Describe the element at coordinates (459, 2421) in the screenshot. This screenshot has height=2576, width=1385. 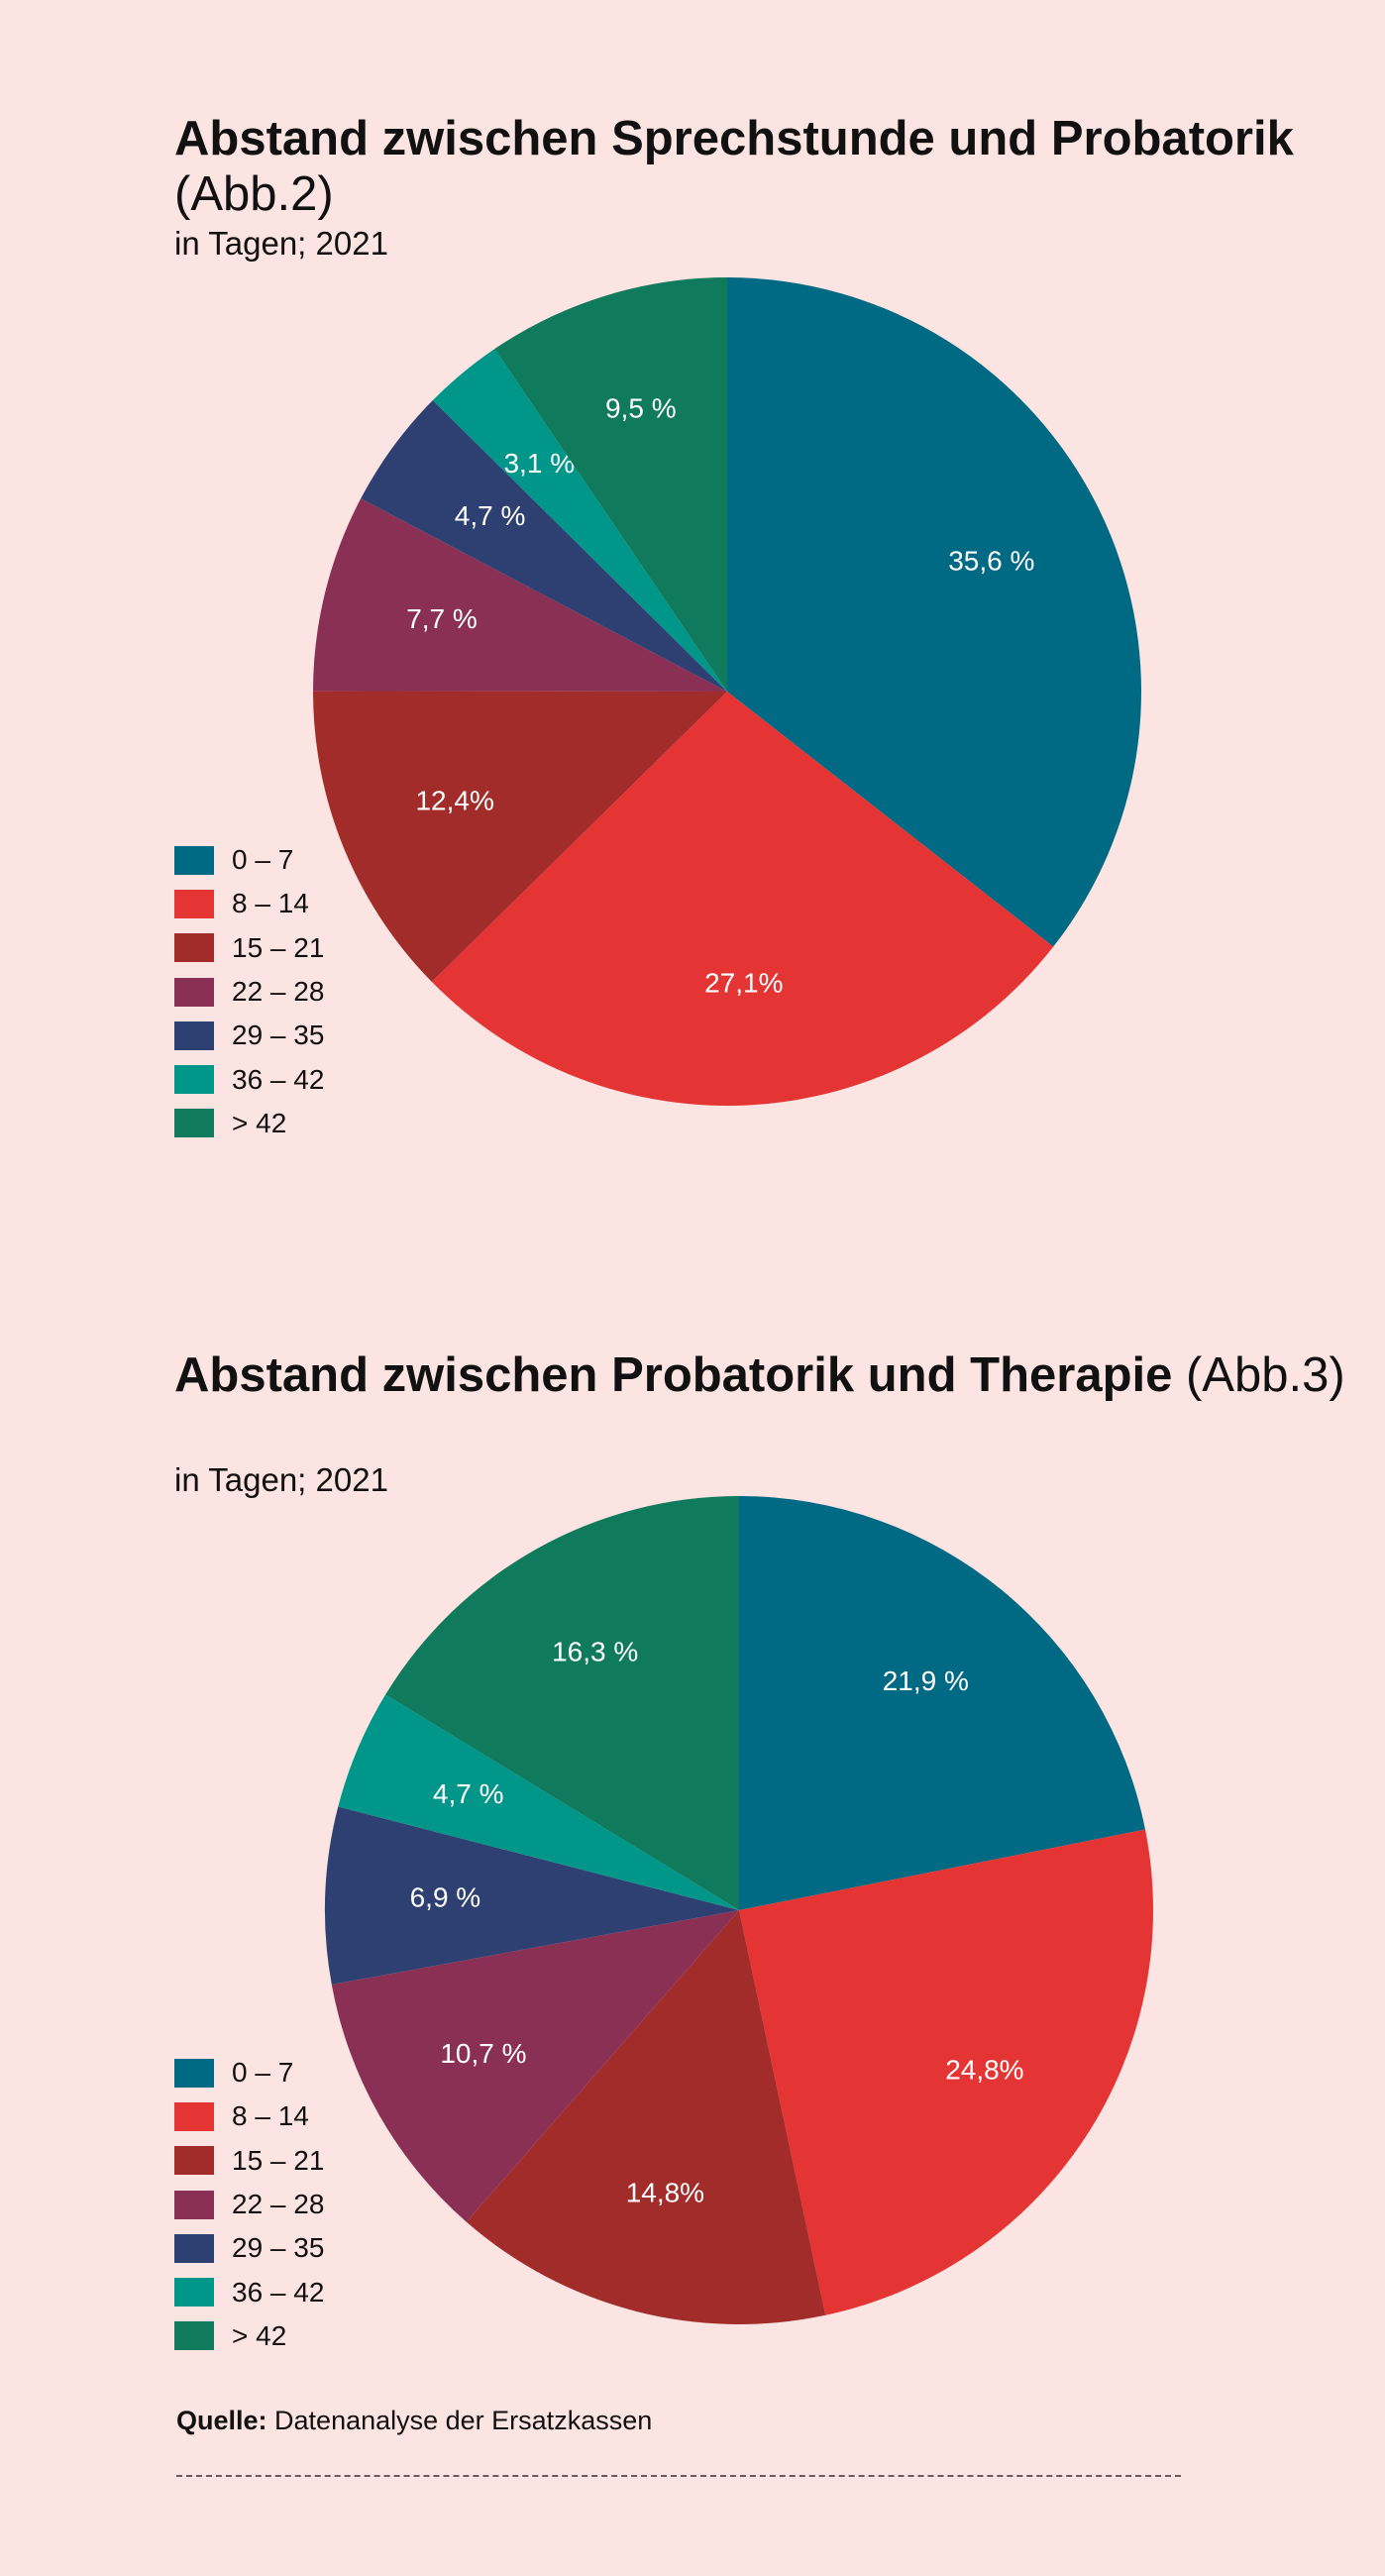
I see `source-text: Datenanalyse der Ersatzkassen` at that location.